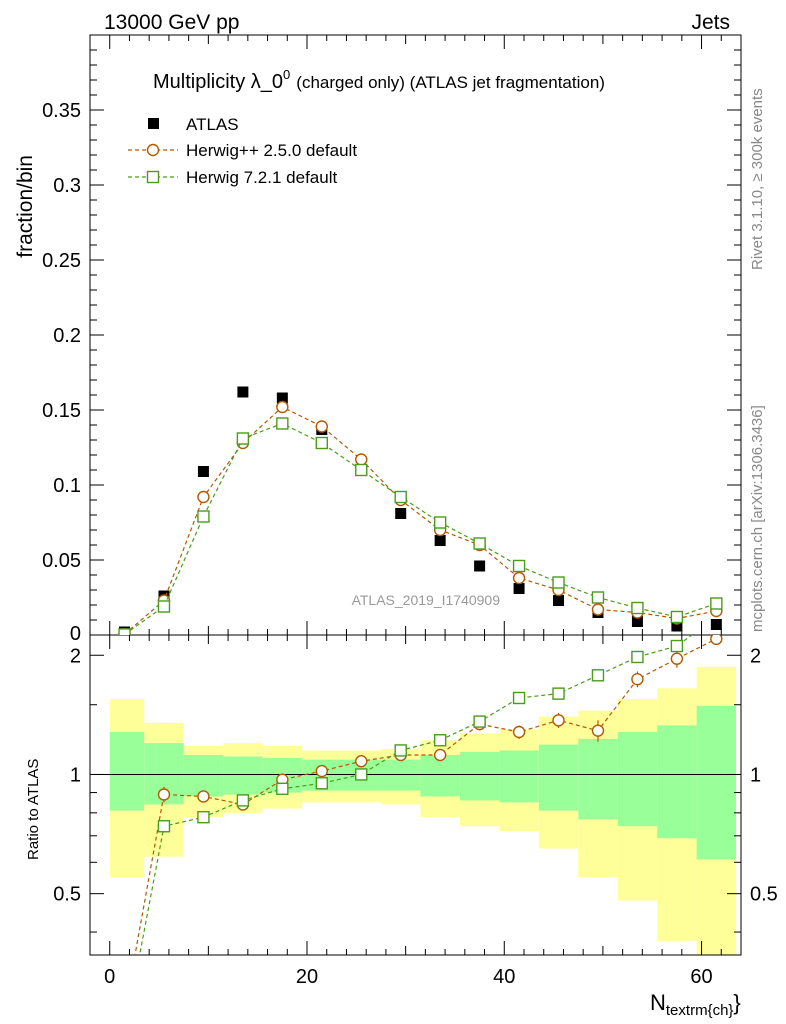 This screenshot has height=1024, width=786. I want to click on x-tick-label: 60, so click(701, 977).